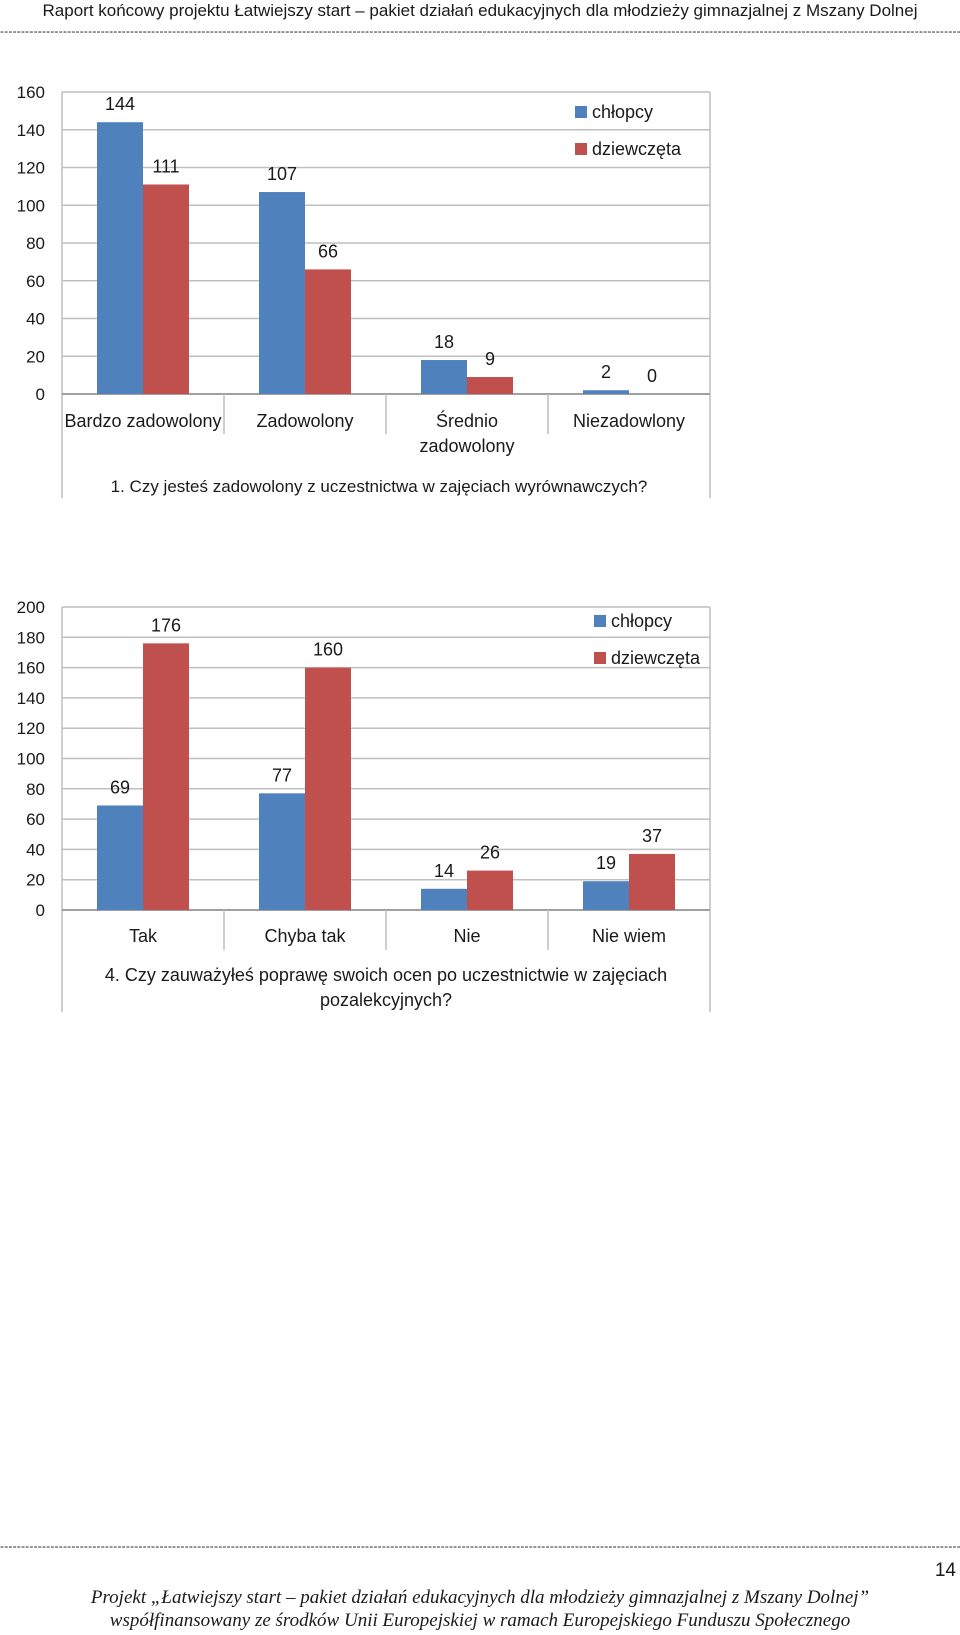 This screenshot has height=1635, width=960. I want to click on data-label: 37, so click(652, 836).